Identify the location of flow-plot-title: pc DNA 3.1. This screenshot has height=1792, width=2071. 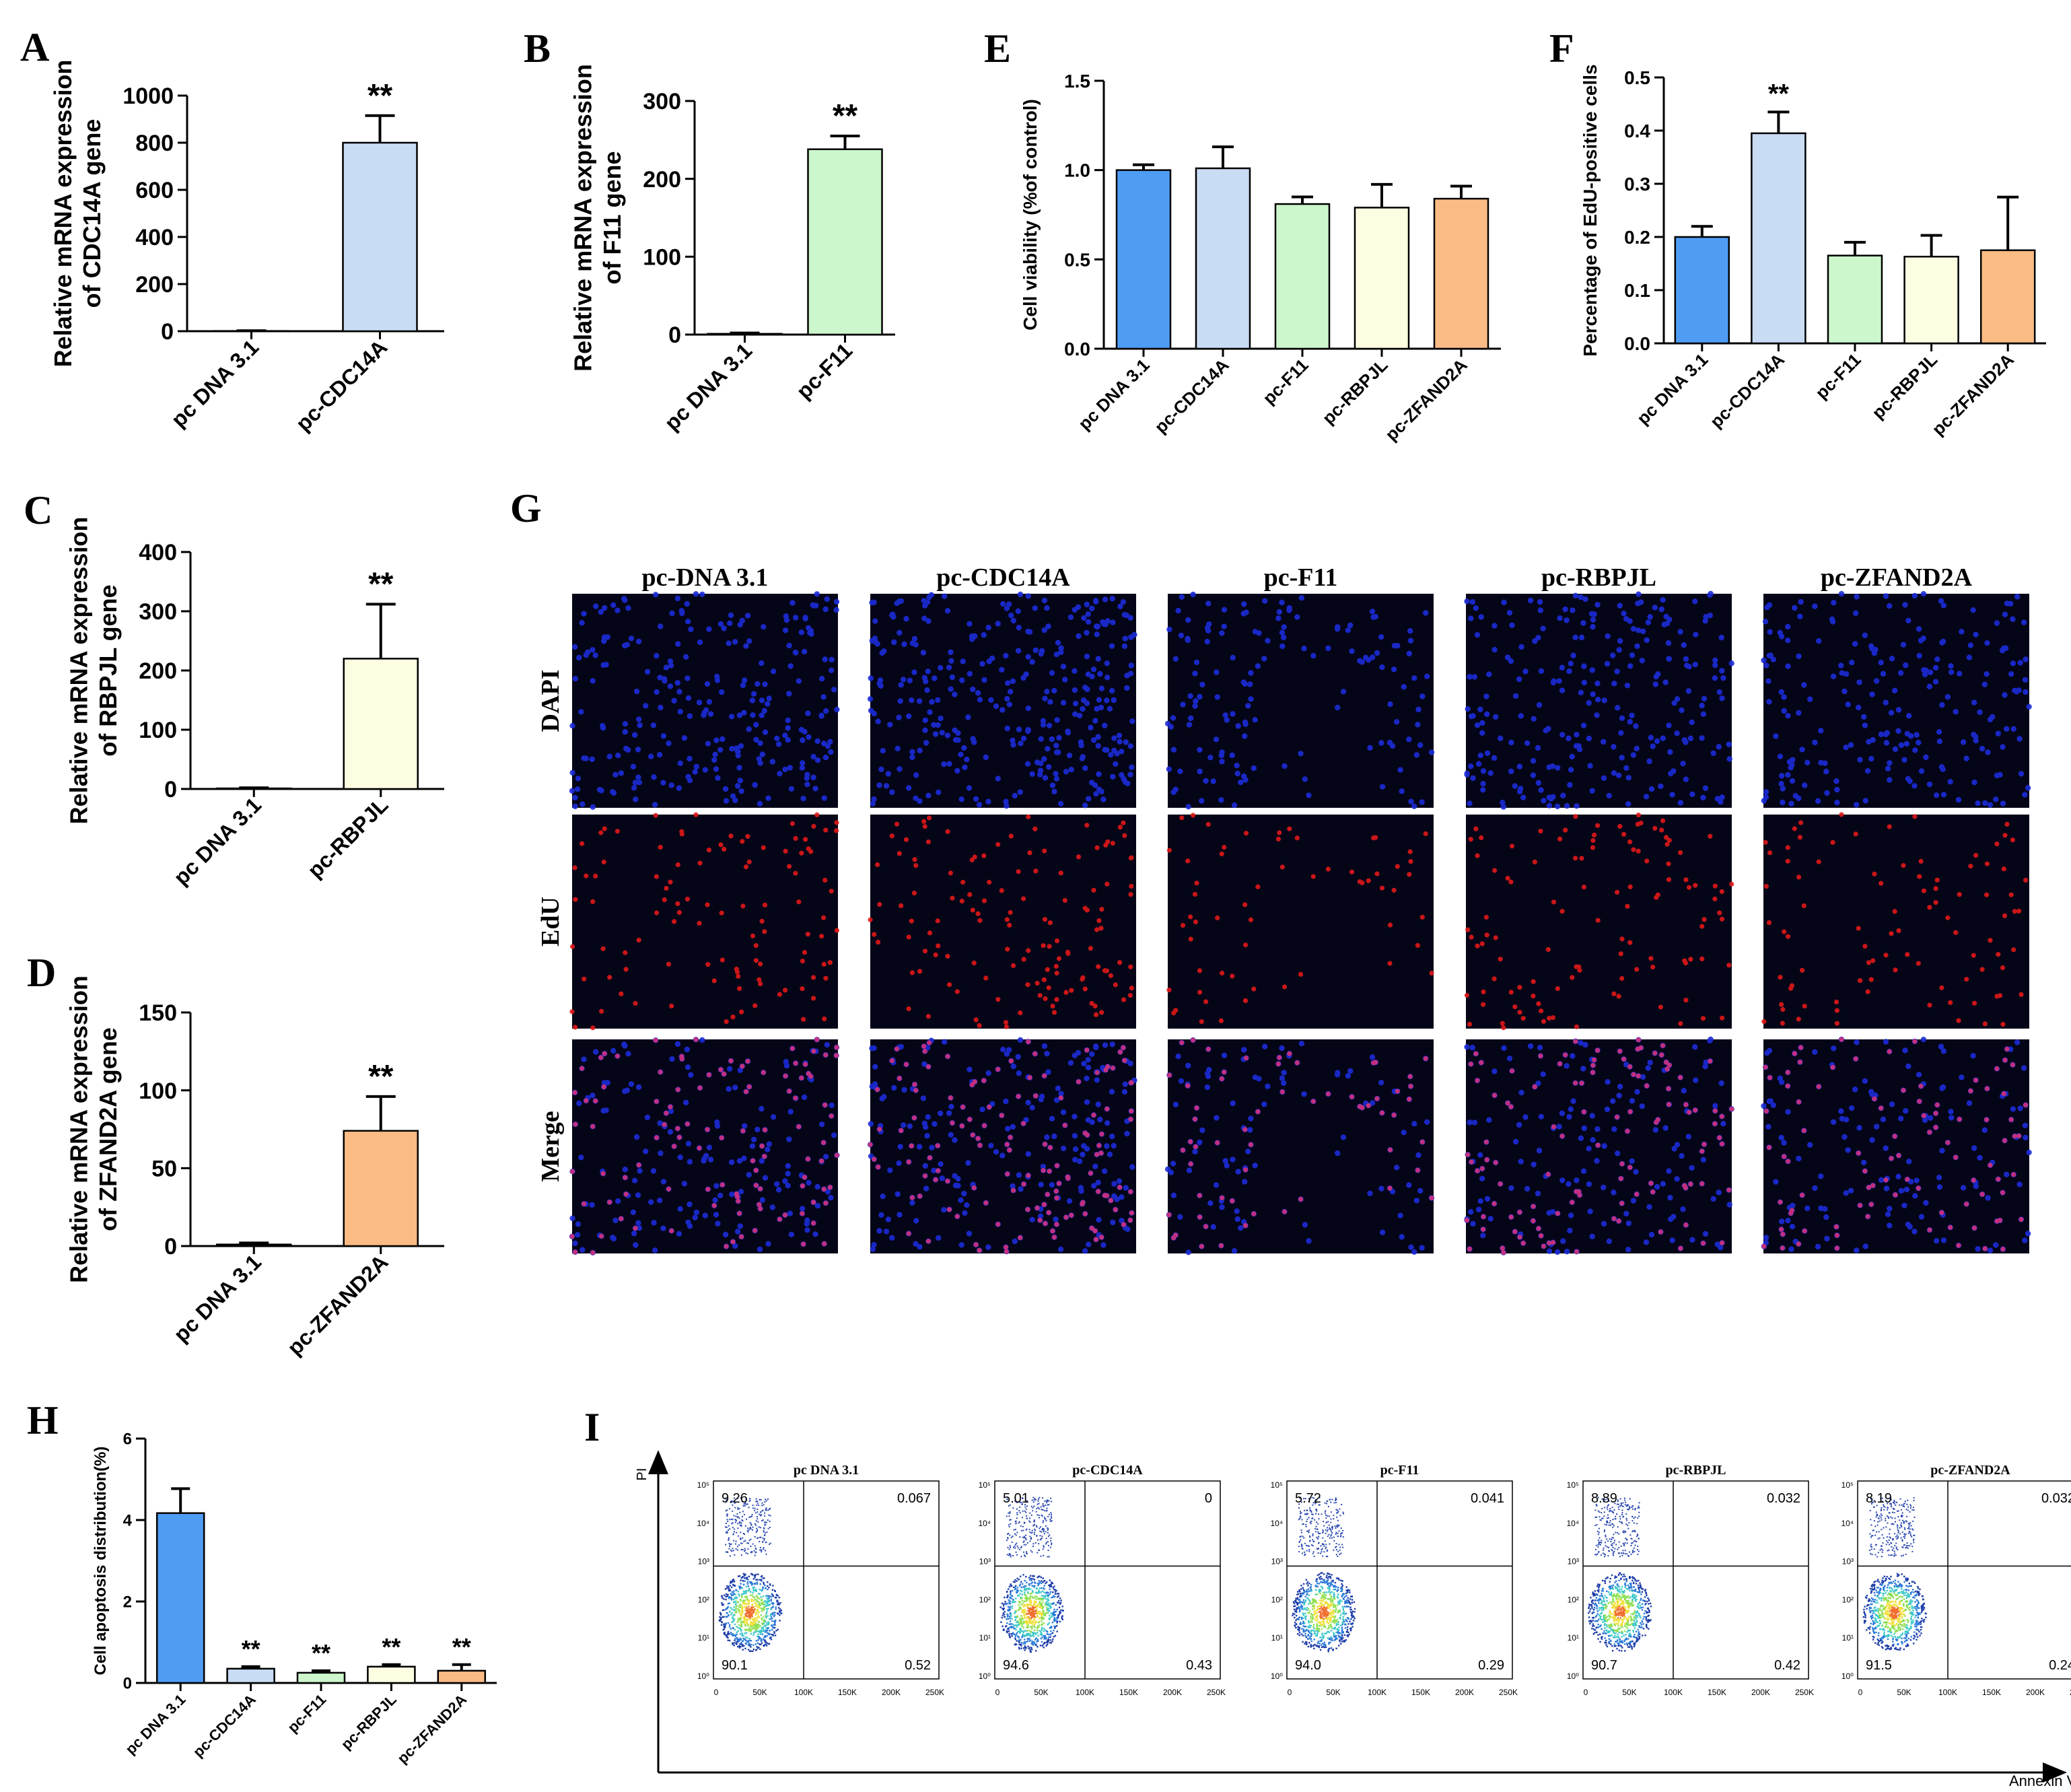
(826, 1470).